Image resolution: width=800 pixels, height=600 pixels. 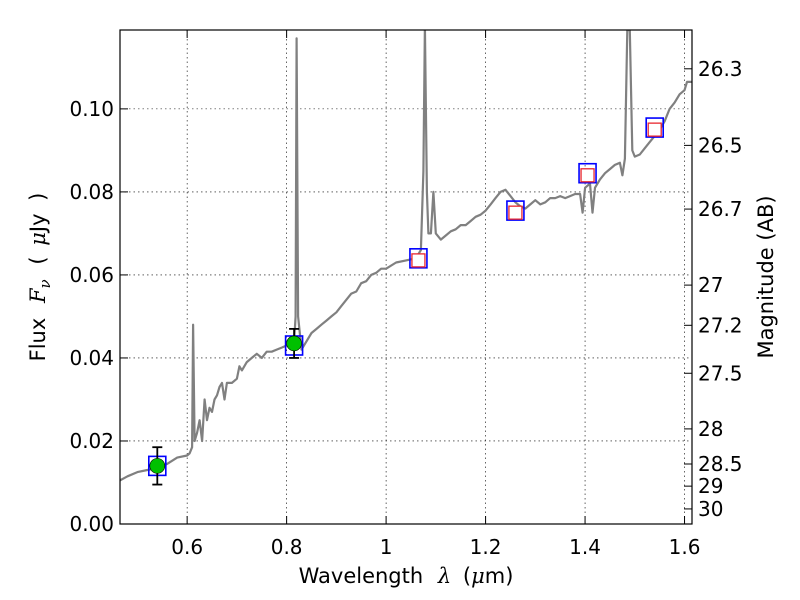 What do you see at coordinates (720, 145) in the screenshot?
I see `mag-tick-label: 26.5` at bounding box center [720, 145].